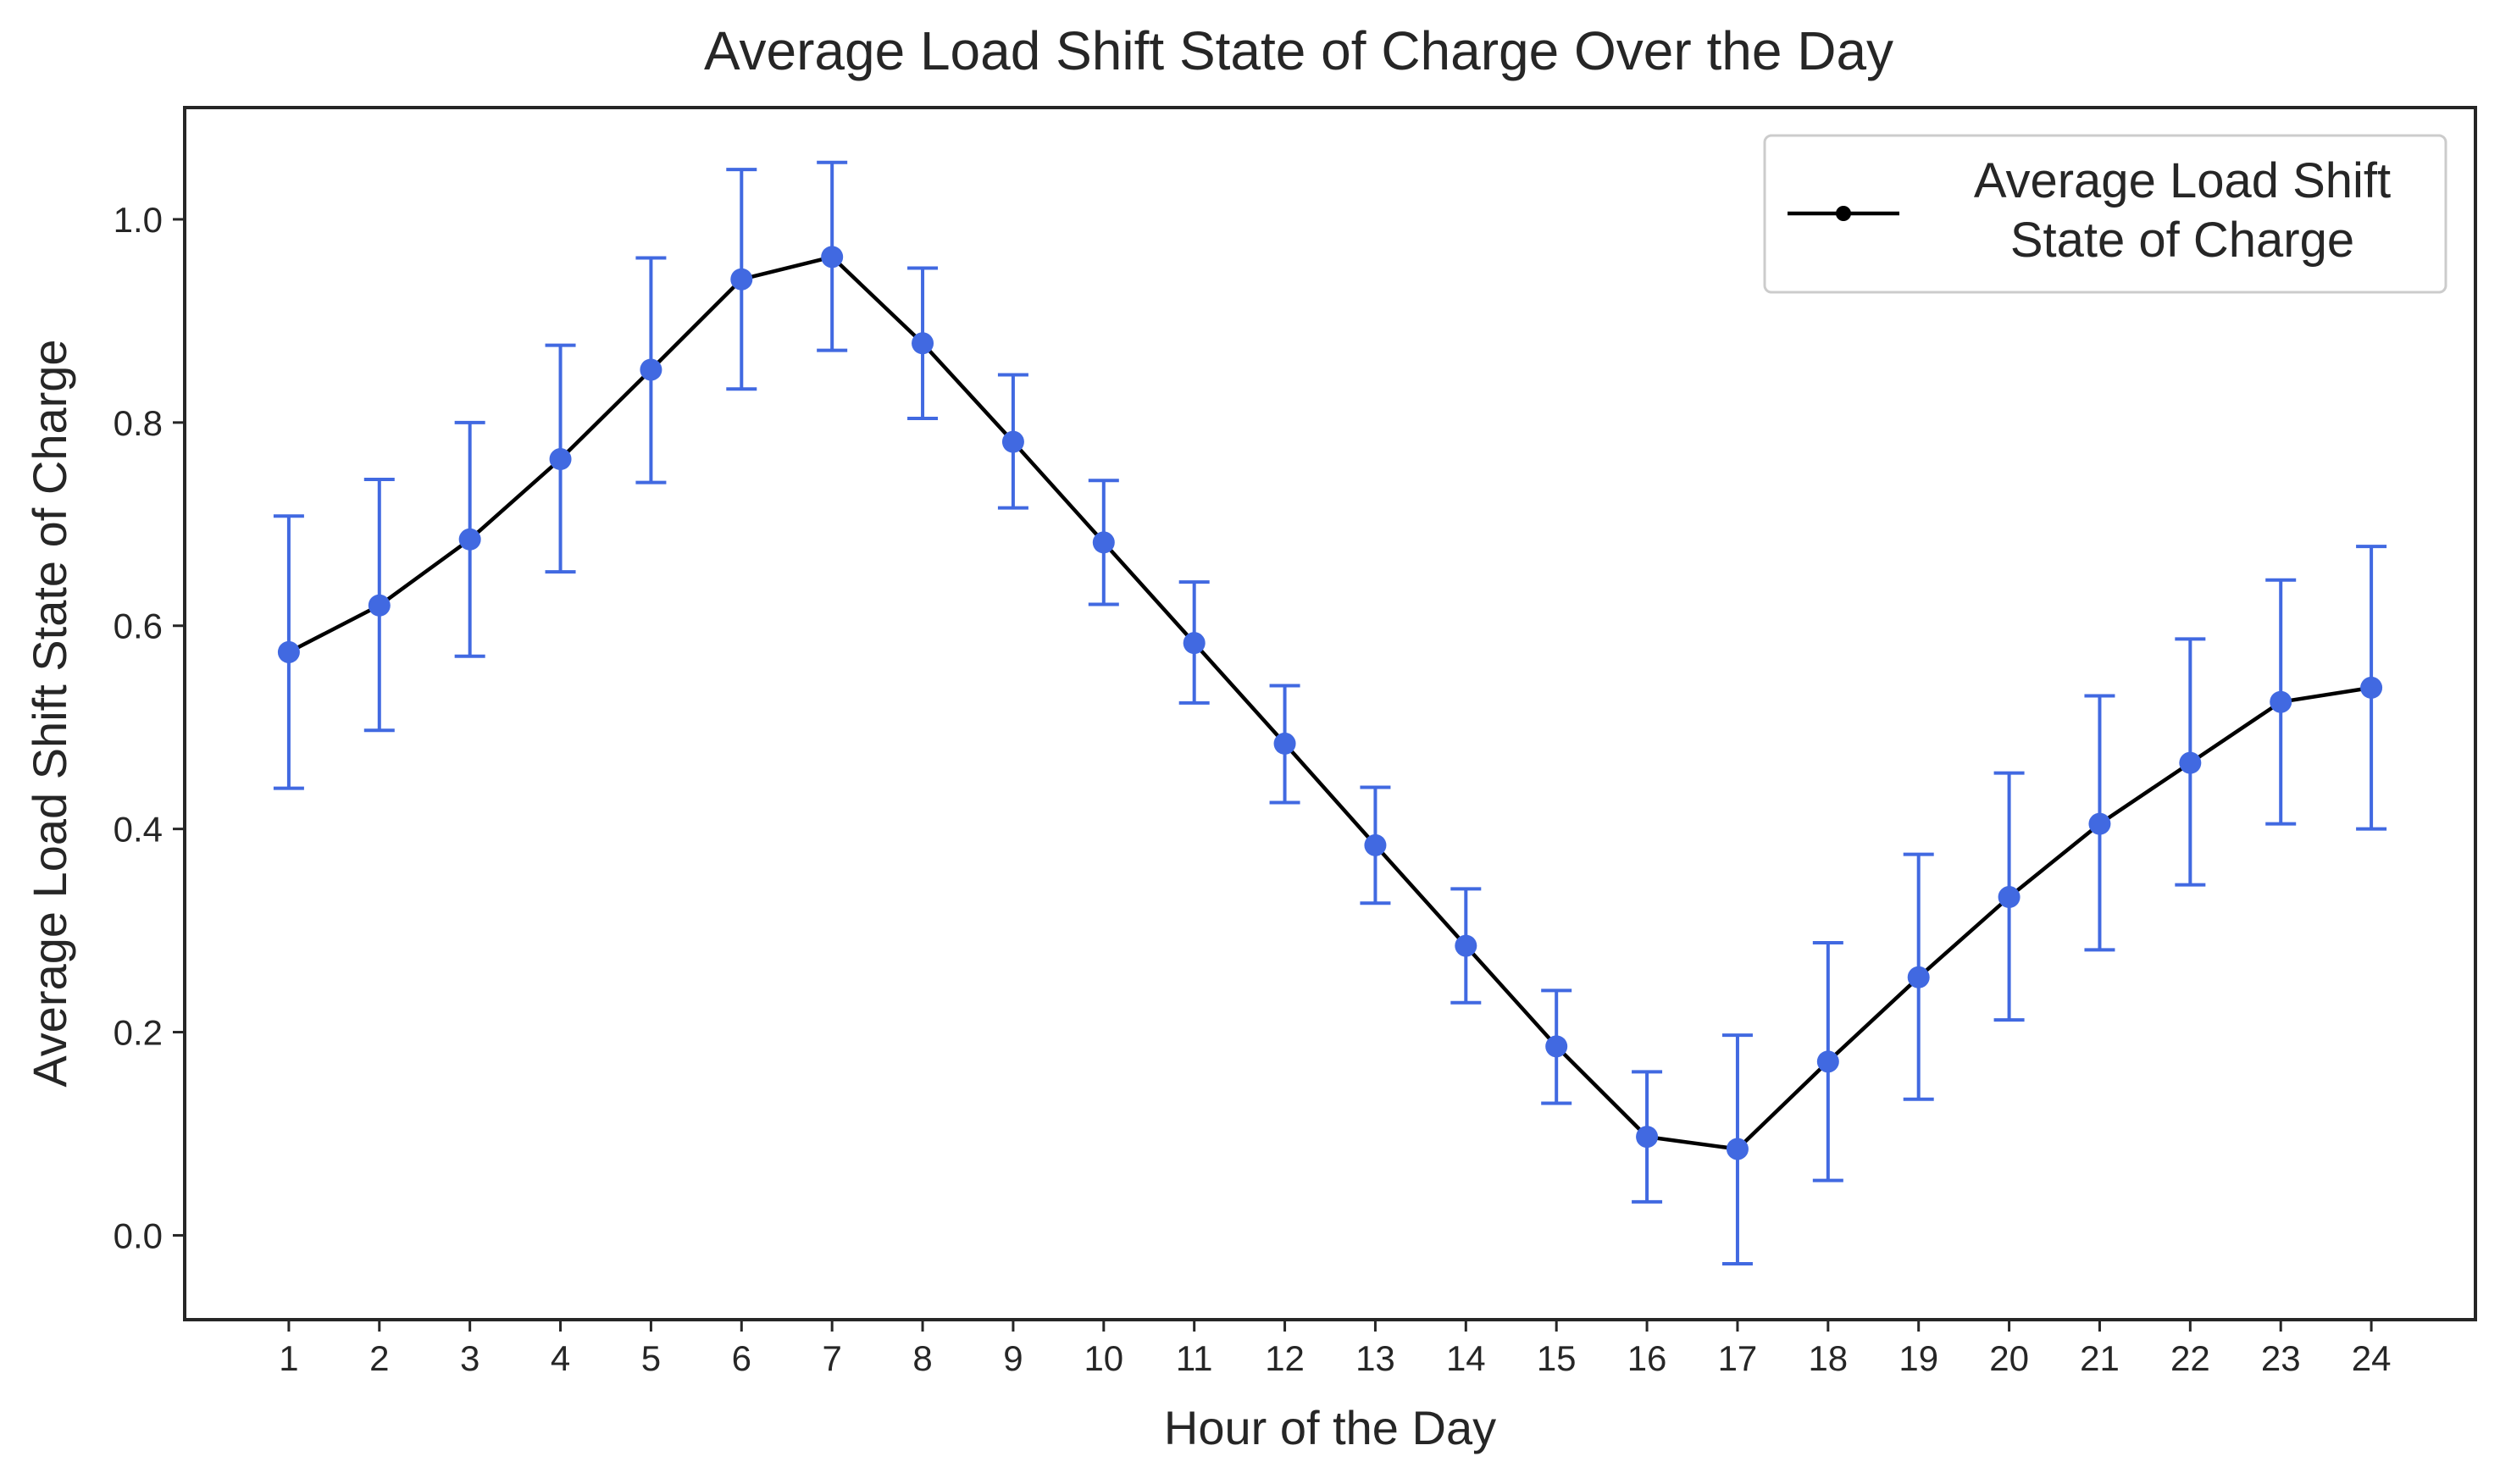  What do you see at coordinates (1843, 213) in the screenshot?
I see `legend-marker-swatch` at bounding box center [1843, 213].